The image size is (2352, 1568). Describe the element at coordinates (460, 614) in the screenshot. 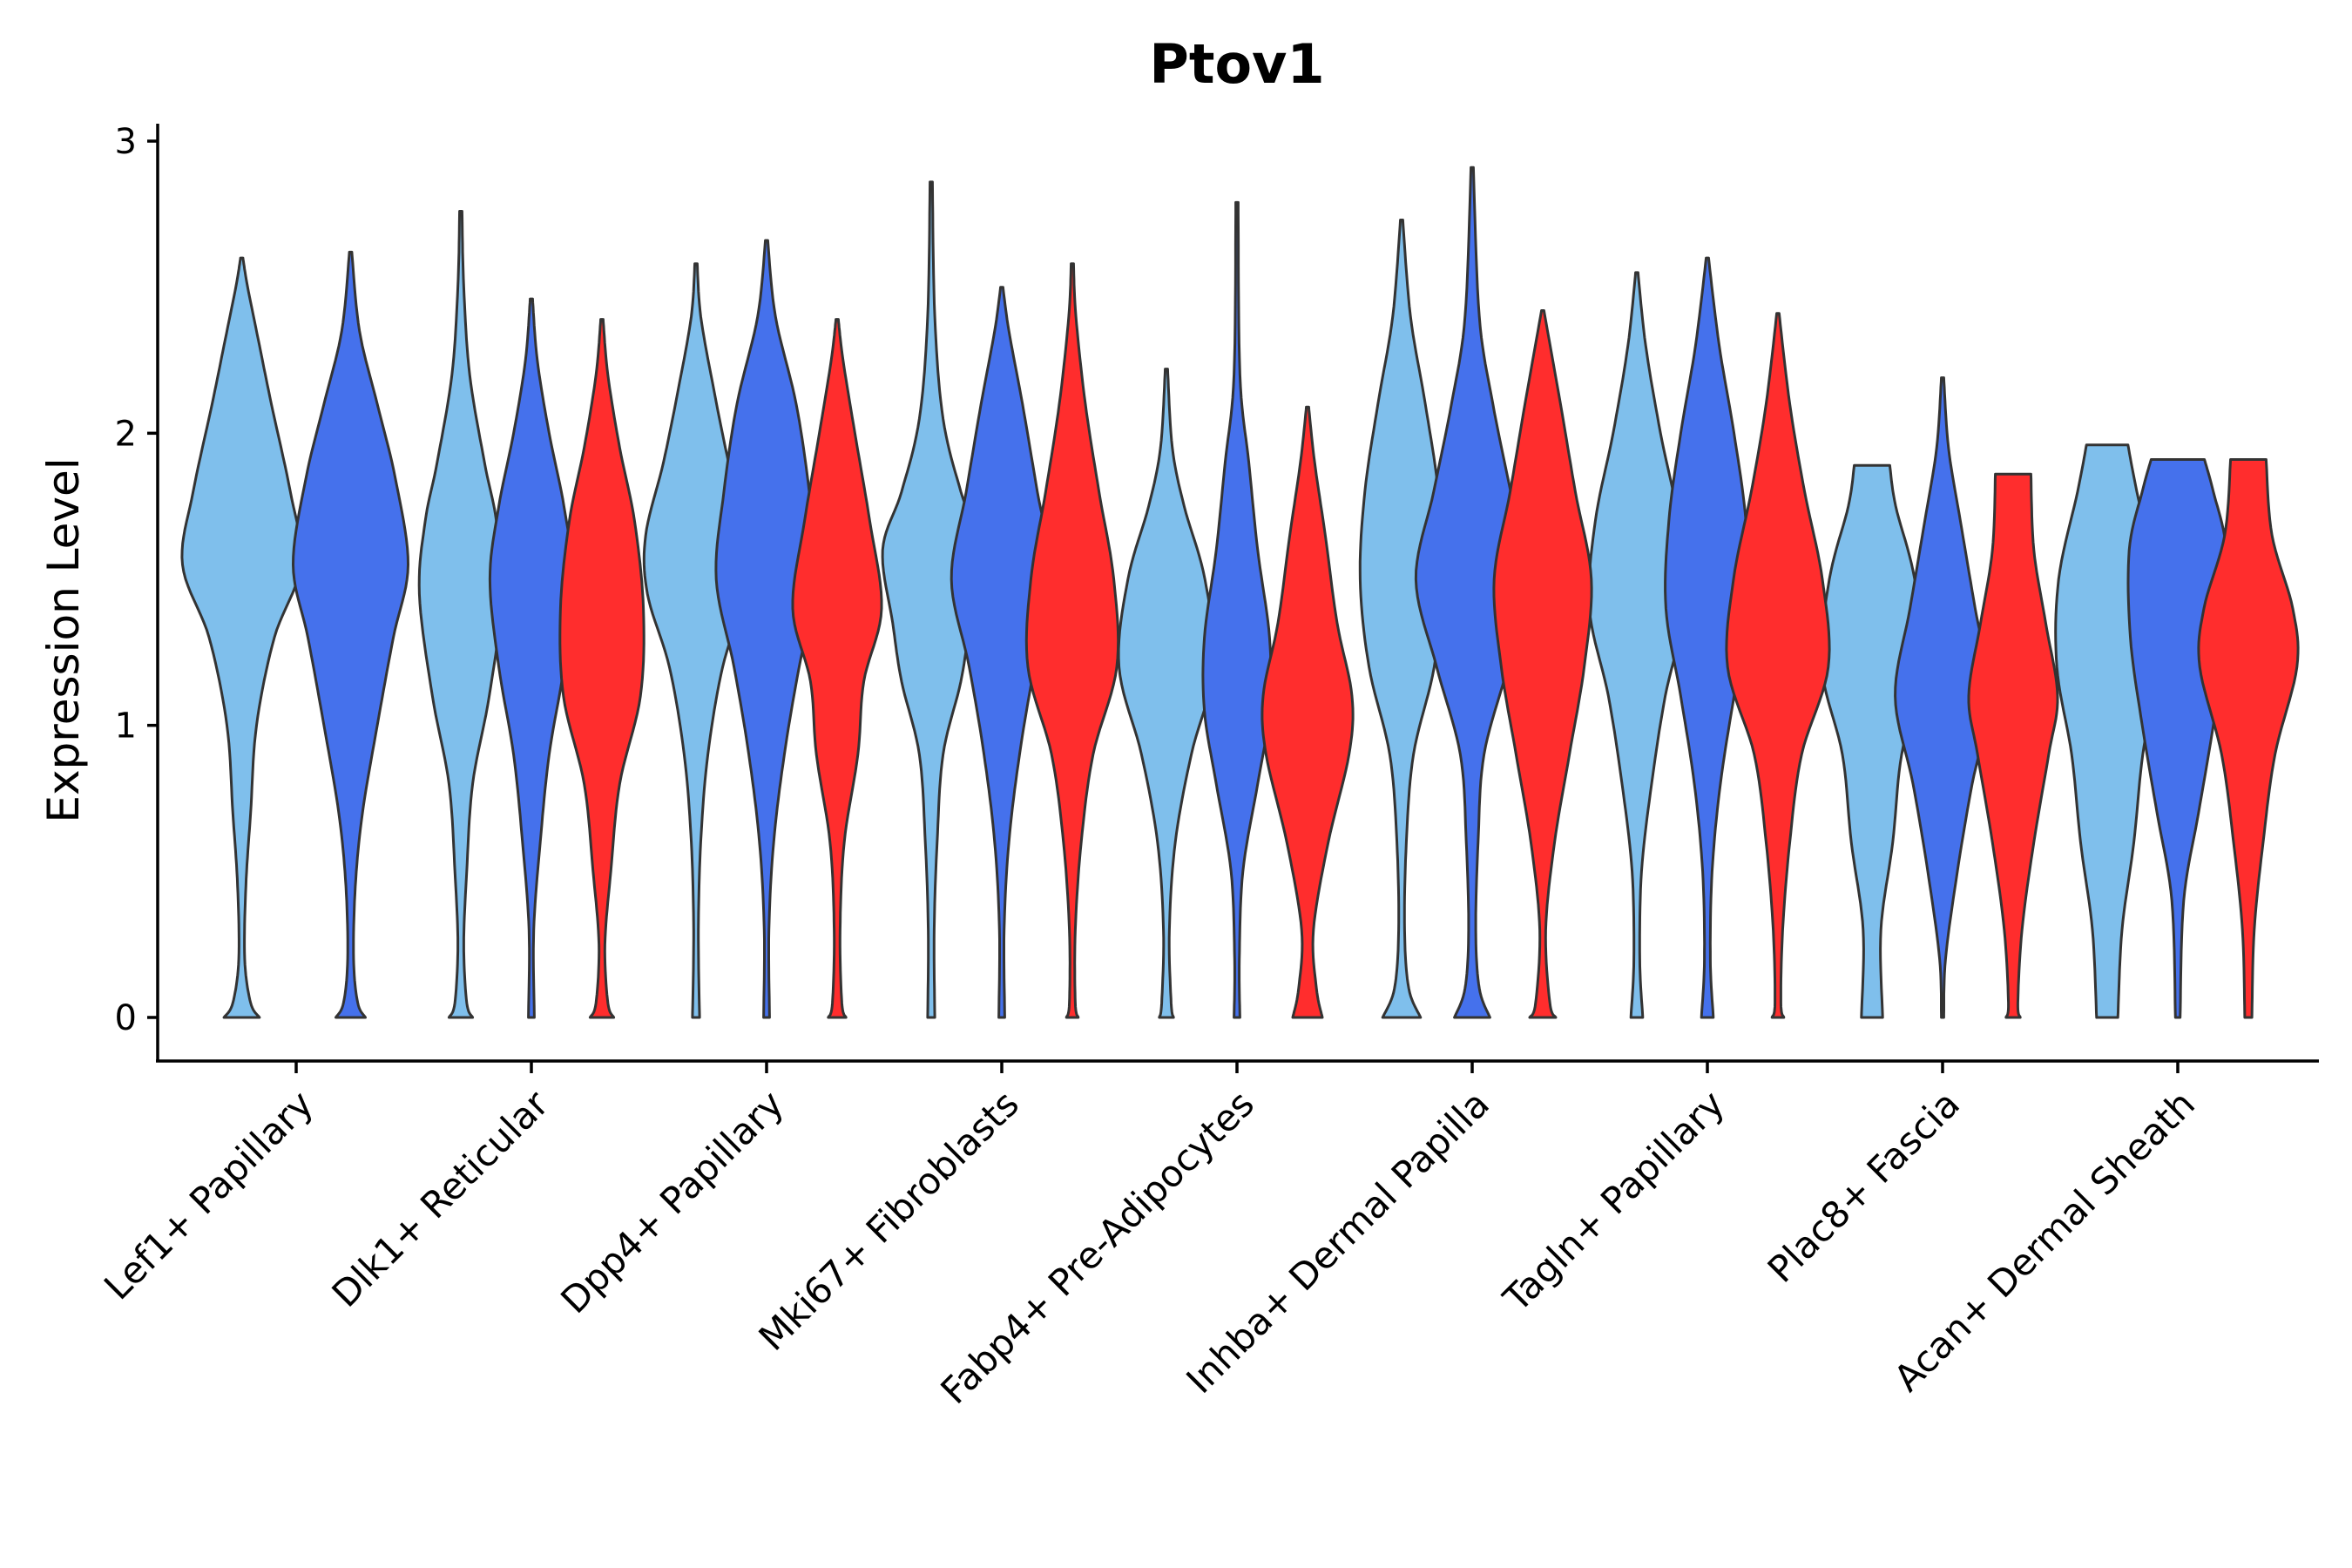

I see `violin-group-1-dlk1-reticular` at that location.